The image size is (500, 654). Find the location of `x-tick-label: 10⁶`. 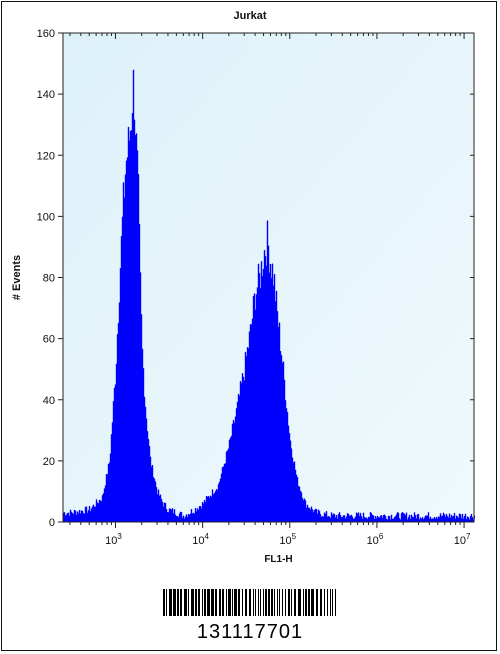

x-tick-label: 10⁶ is located at coordinates (375, 539).